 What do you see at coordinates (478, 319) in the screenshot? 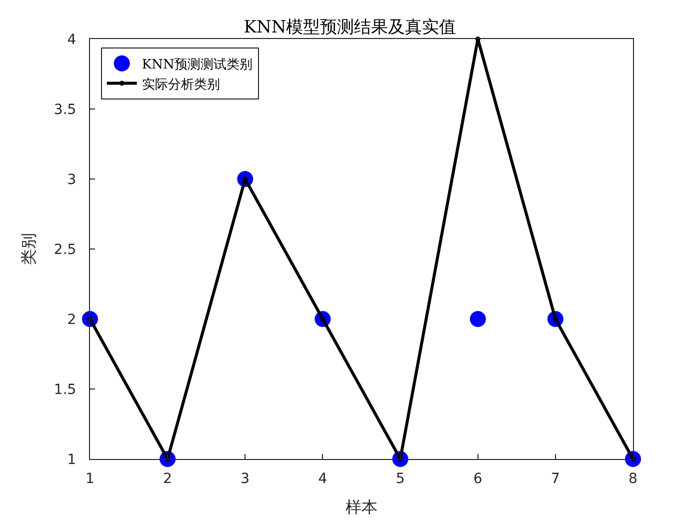
I see `point` at bounding box center [478, 319].